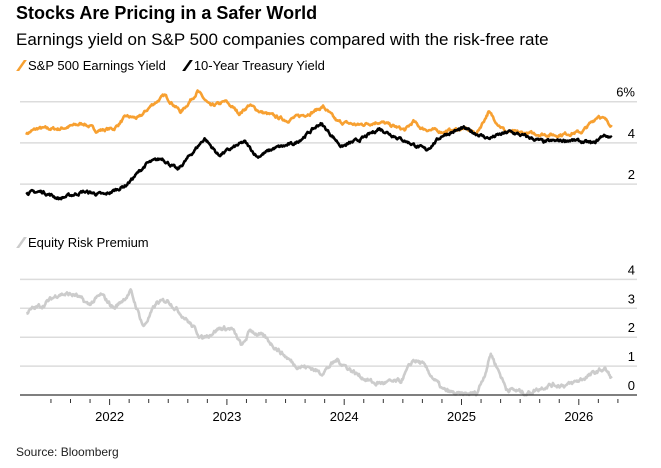 This screenshot has width=661, height=468. Describe the element at coordinates (631, 385) in the screenshot. I see `y-tick-label: 0` at that location.